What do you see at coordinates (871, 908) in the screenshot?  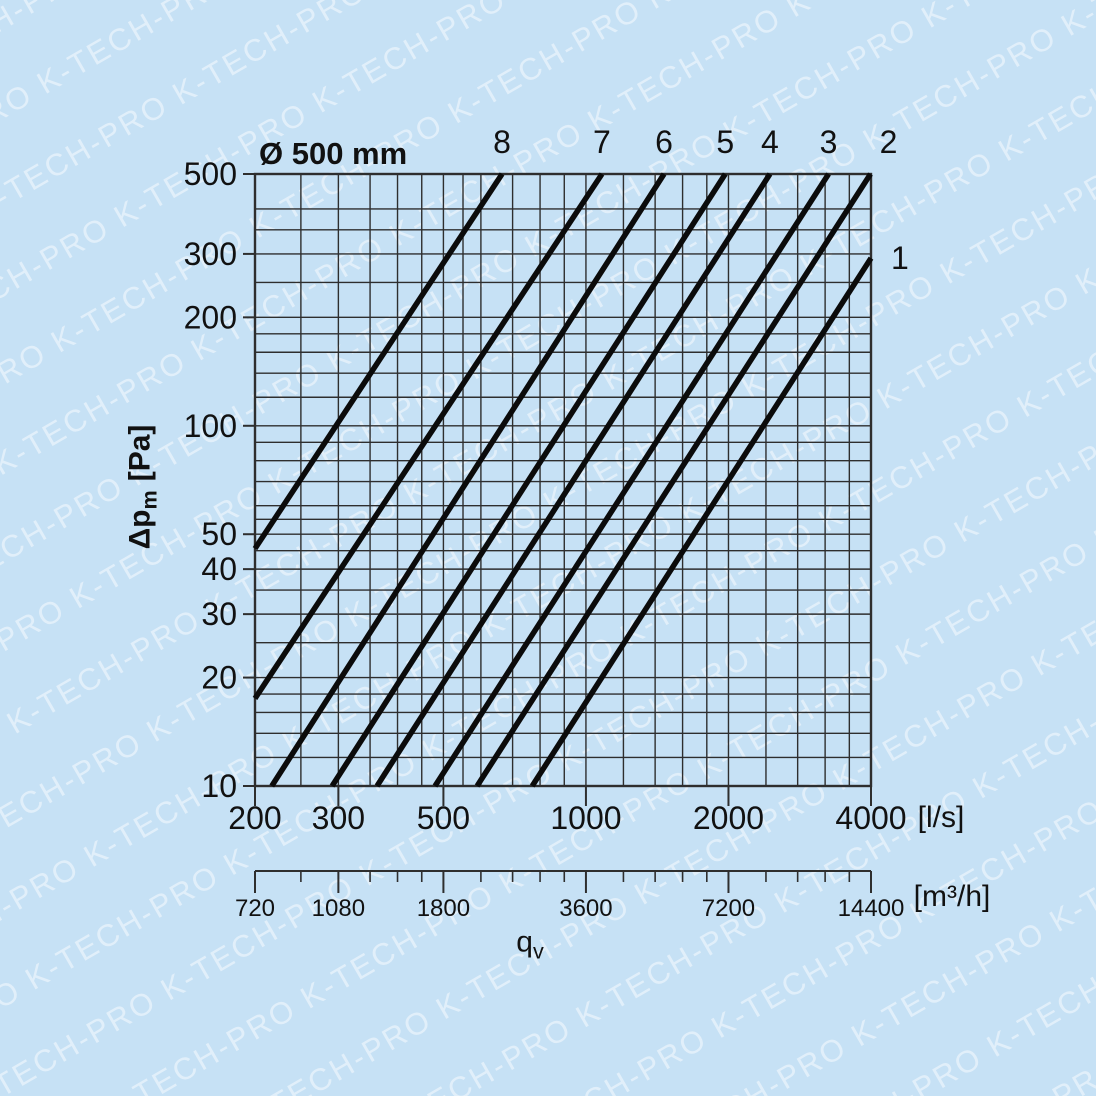 I see `secondary-tick-label: 14400` at bounding box center [871, 908].